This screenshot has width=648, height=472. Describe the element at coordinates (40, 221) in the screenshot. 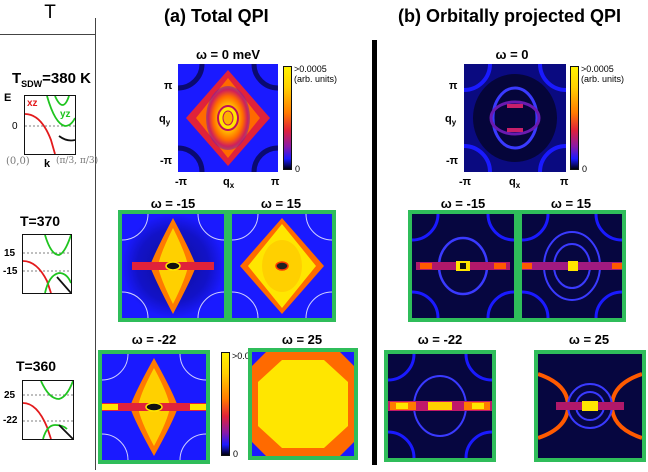

I see `temp-label-370: T=370` at that location.